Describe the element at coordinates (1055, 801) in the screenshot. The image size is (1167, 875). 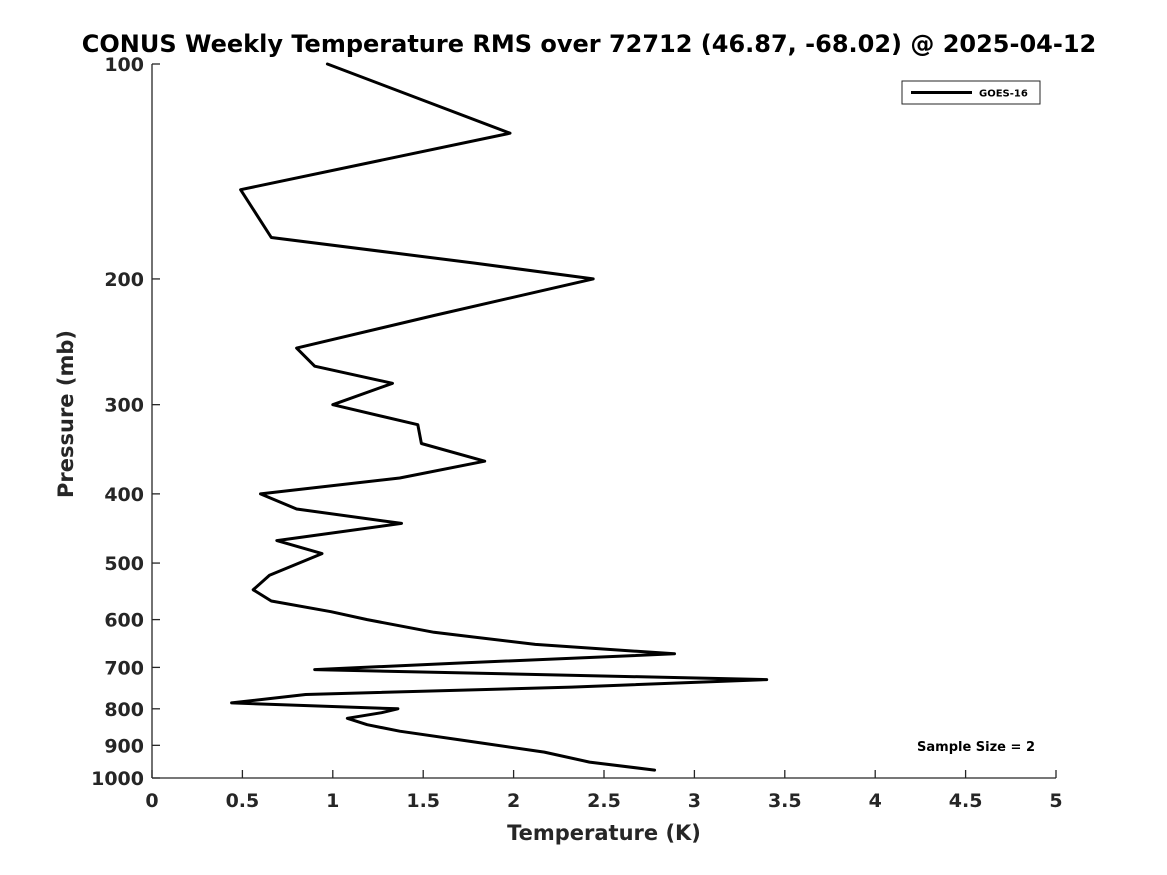
I see `x-tick-label: 5` at that location.